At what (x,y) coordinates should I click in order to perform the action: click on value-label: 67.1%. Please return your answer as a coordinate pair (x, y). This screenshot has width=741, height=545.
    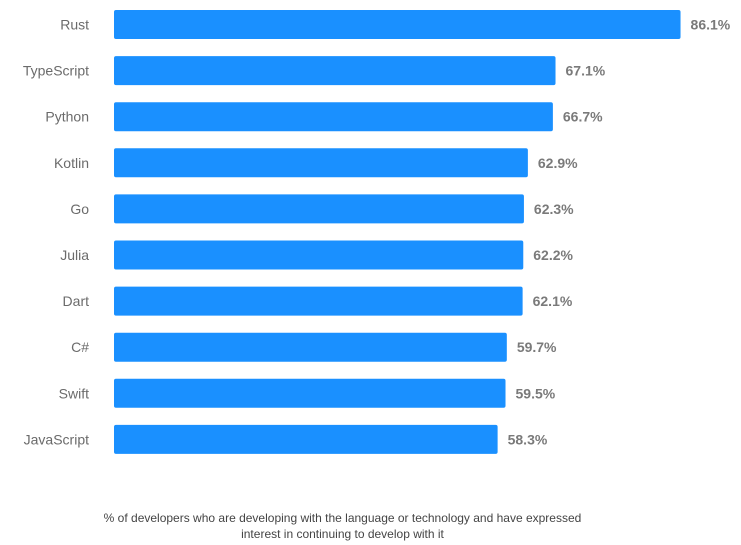
    Looking at the image, I should click on (586, 71).